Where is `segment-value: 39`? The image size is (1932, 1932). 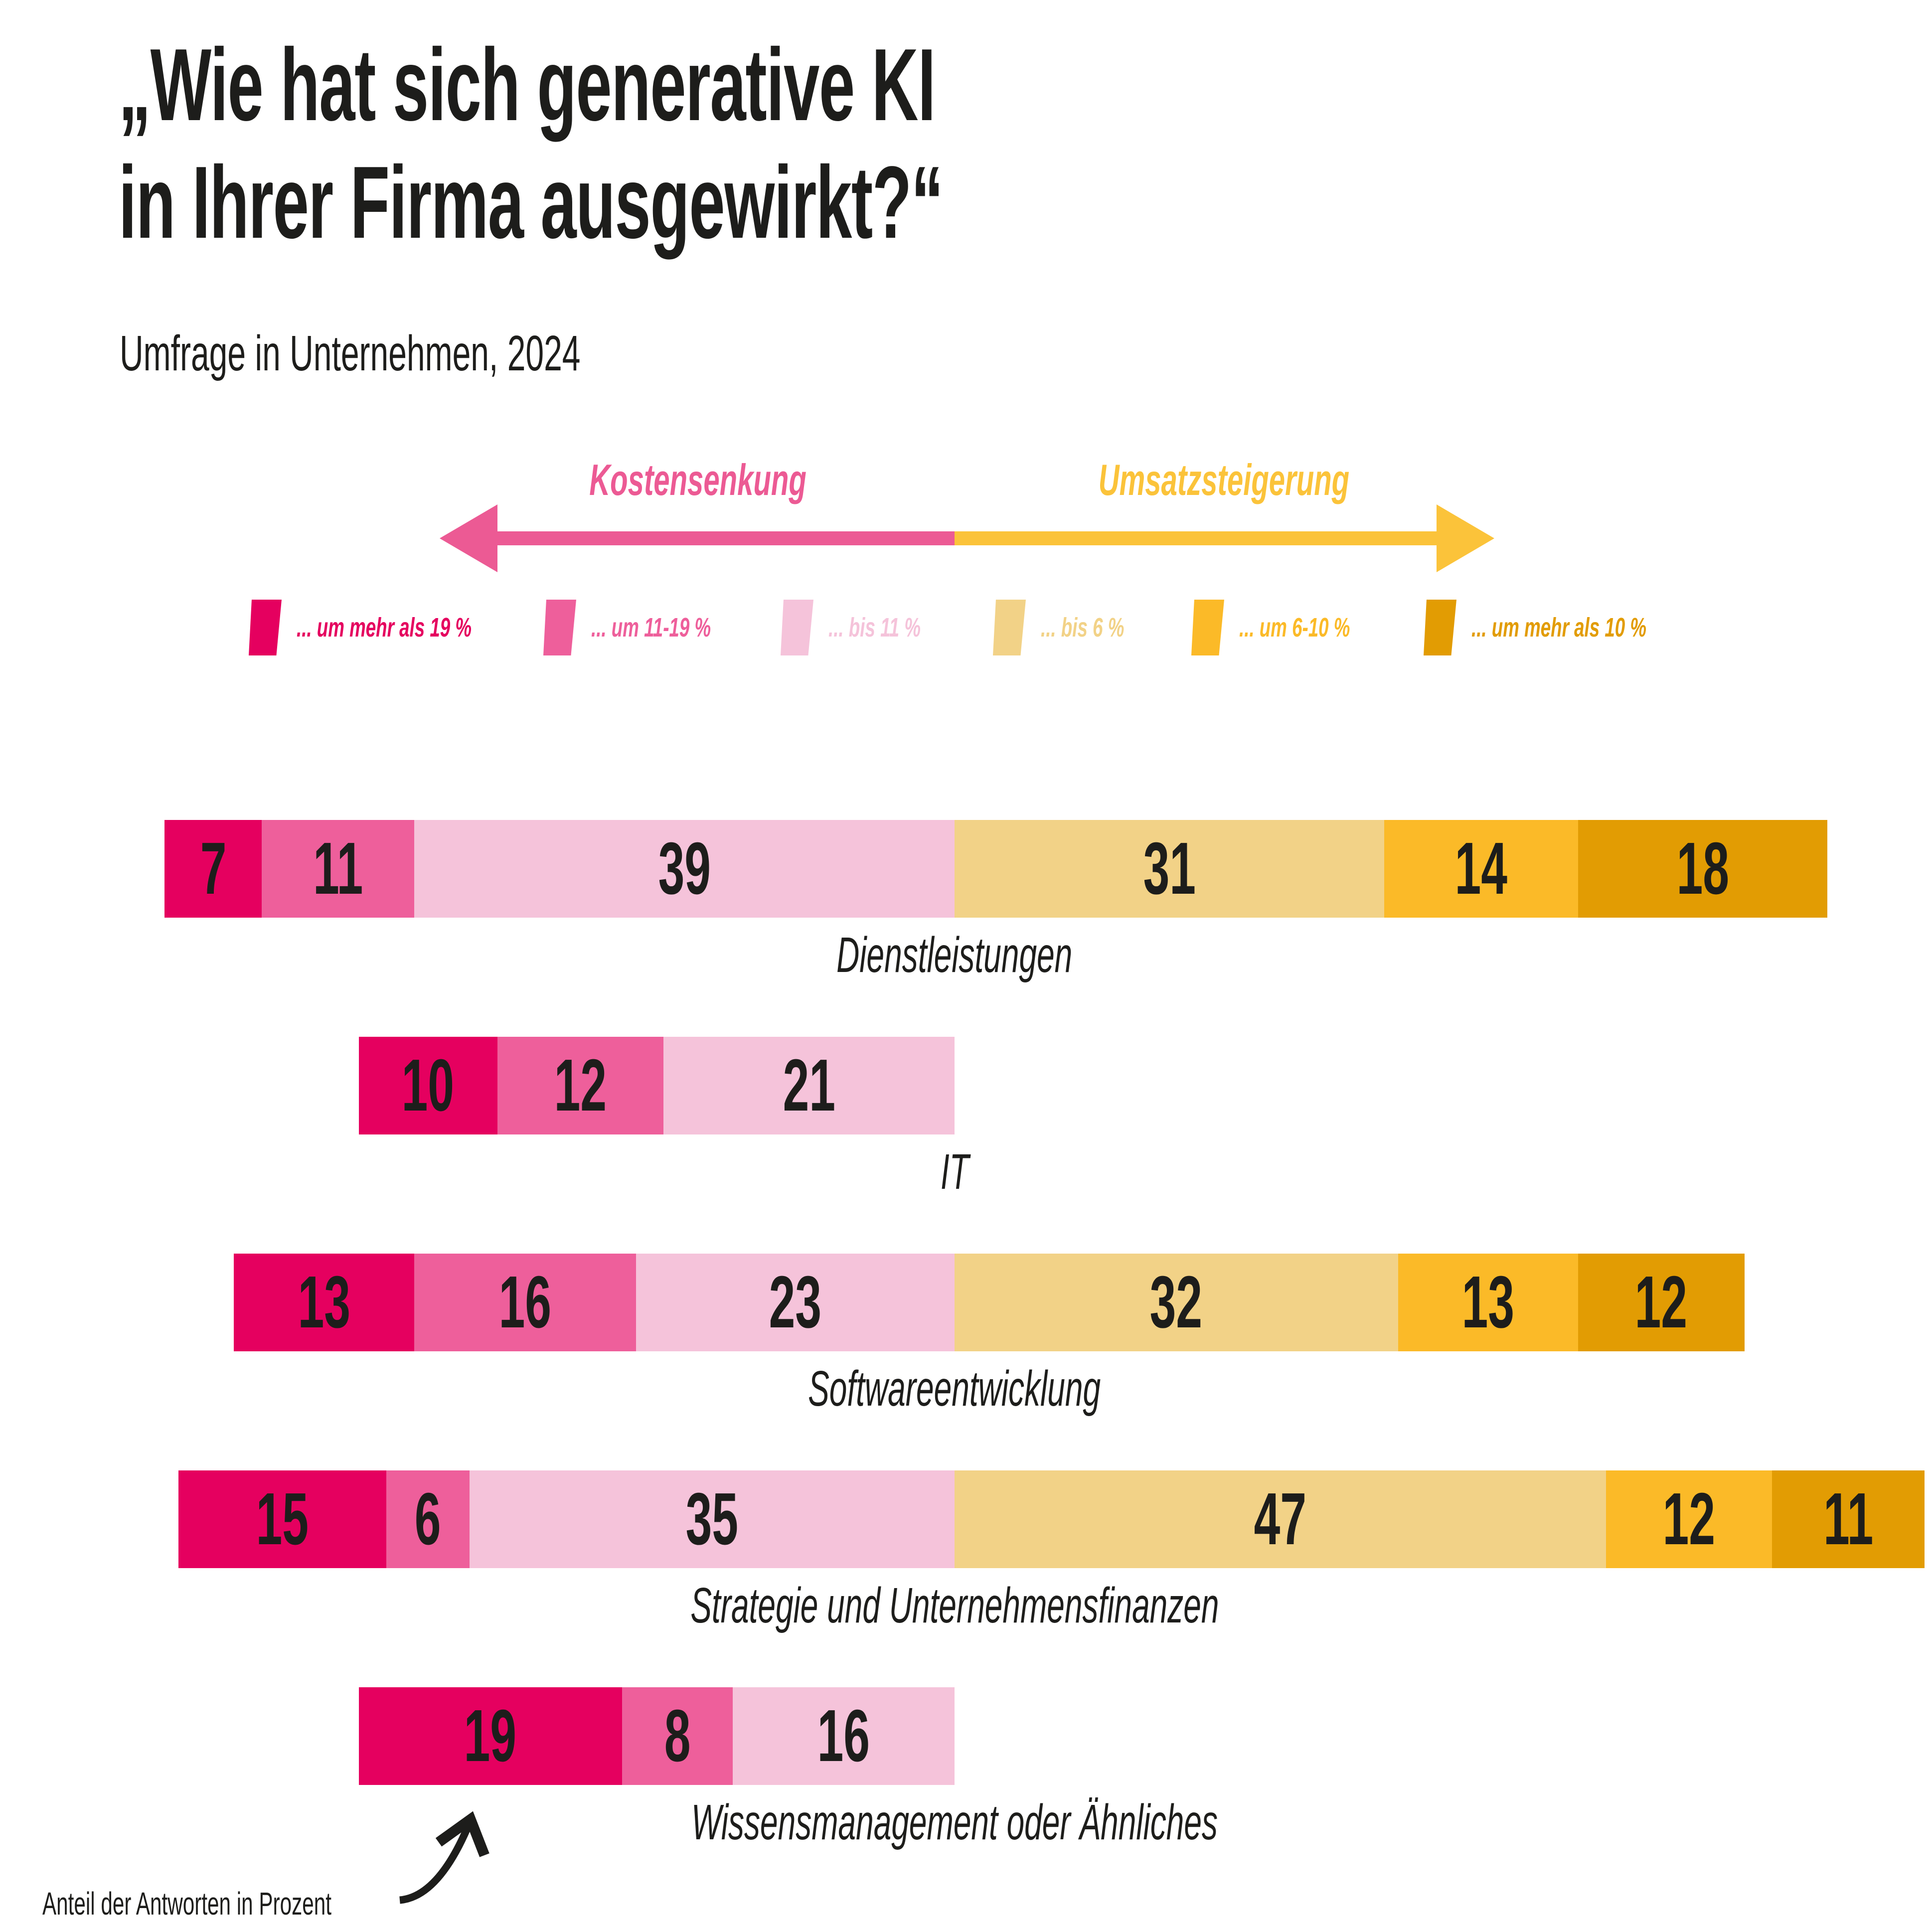 segment-value: 39 is located at coordinates (684, 868).